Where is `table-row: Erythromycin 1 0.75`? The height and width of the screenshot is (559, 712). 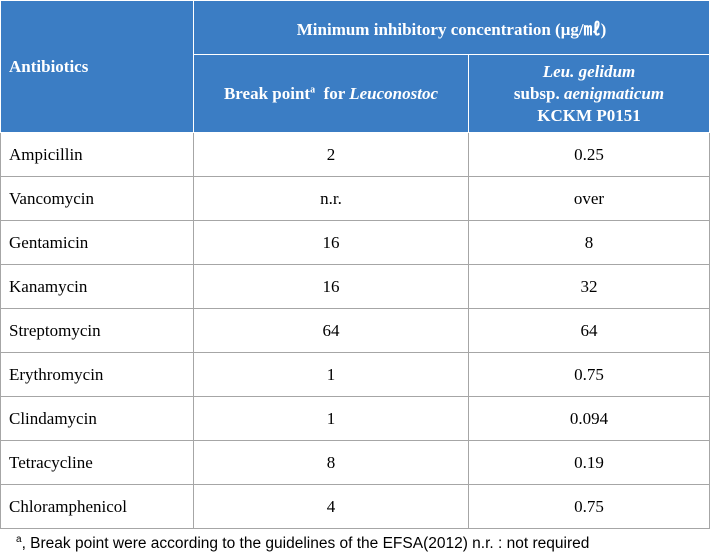
table-row: Erythromycin 1 0.75 is located at coordinates (355, 374).